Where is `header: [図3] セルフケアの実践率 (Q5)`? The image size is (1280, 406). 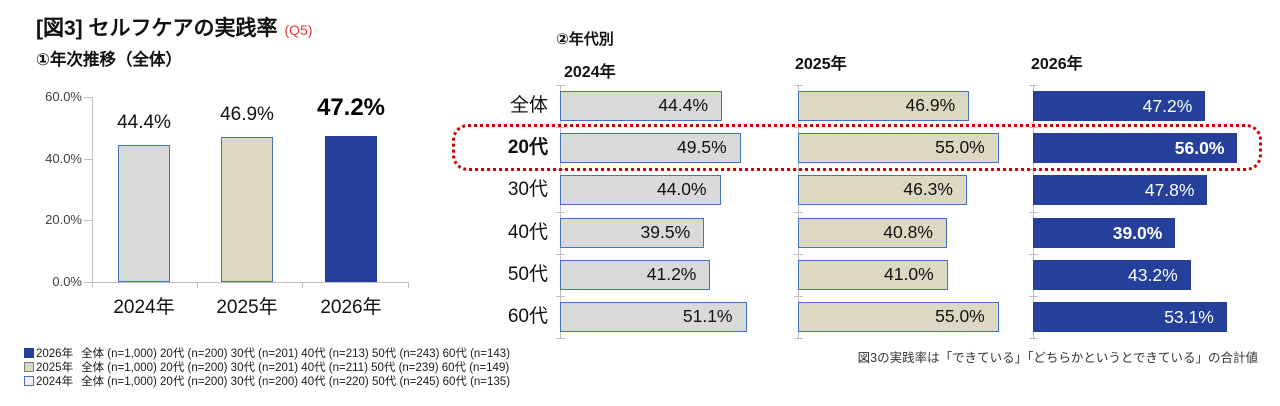
header: [図3] セルフケアの実践率 (Q5) is located at coordinates (174, 27).